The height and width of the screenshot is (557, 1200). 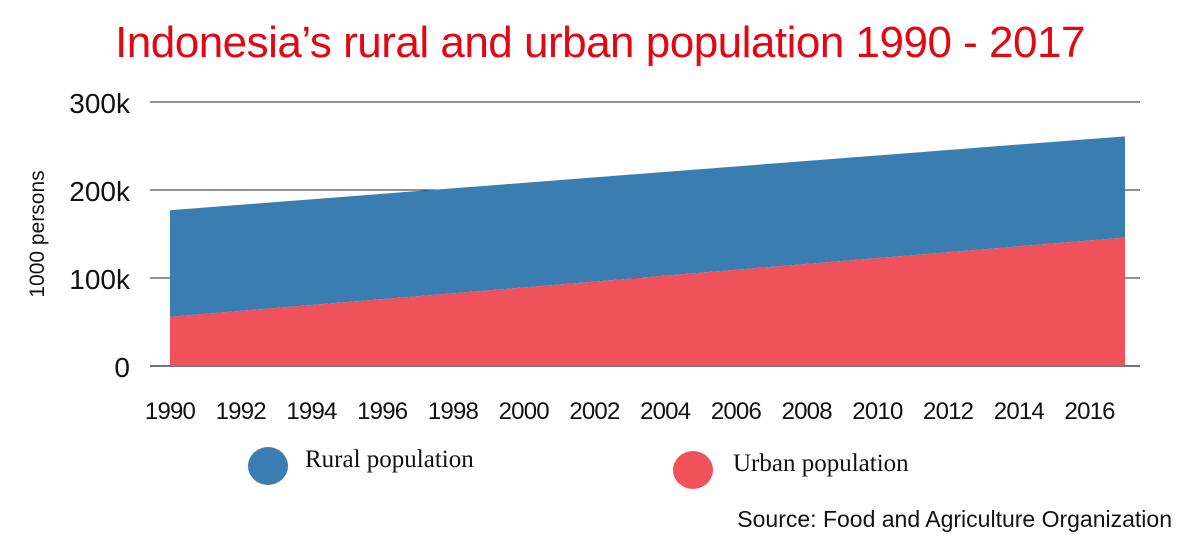 What do you see at coordinates (241, 411) in the screenshot?
I see `x-tick-label: 1992` at bounding box center [241, 411].